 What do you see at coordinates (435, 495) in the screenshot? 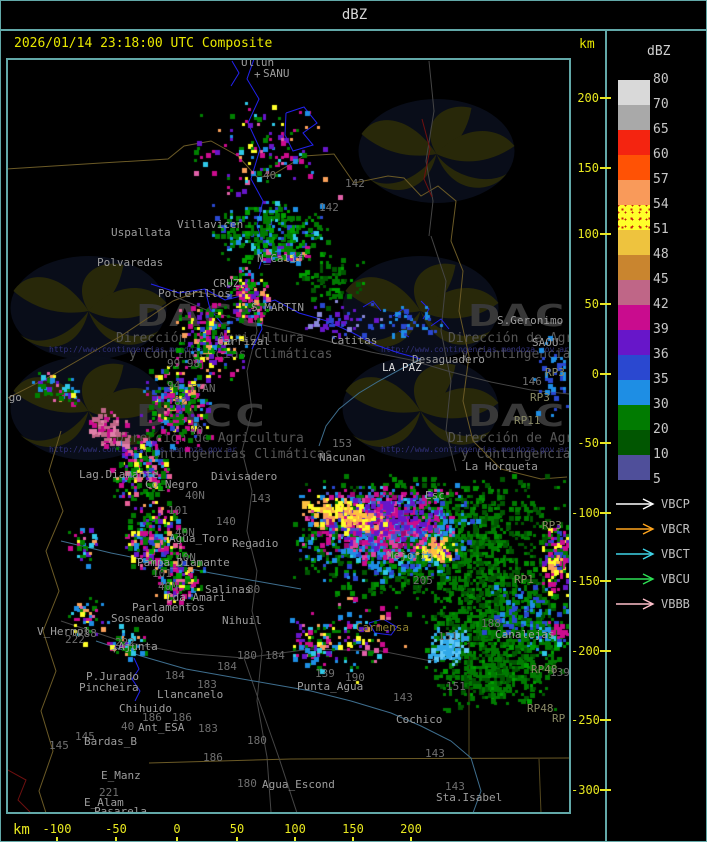
I see `map-label: Esc` at bounding box center [435, 495].